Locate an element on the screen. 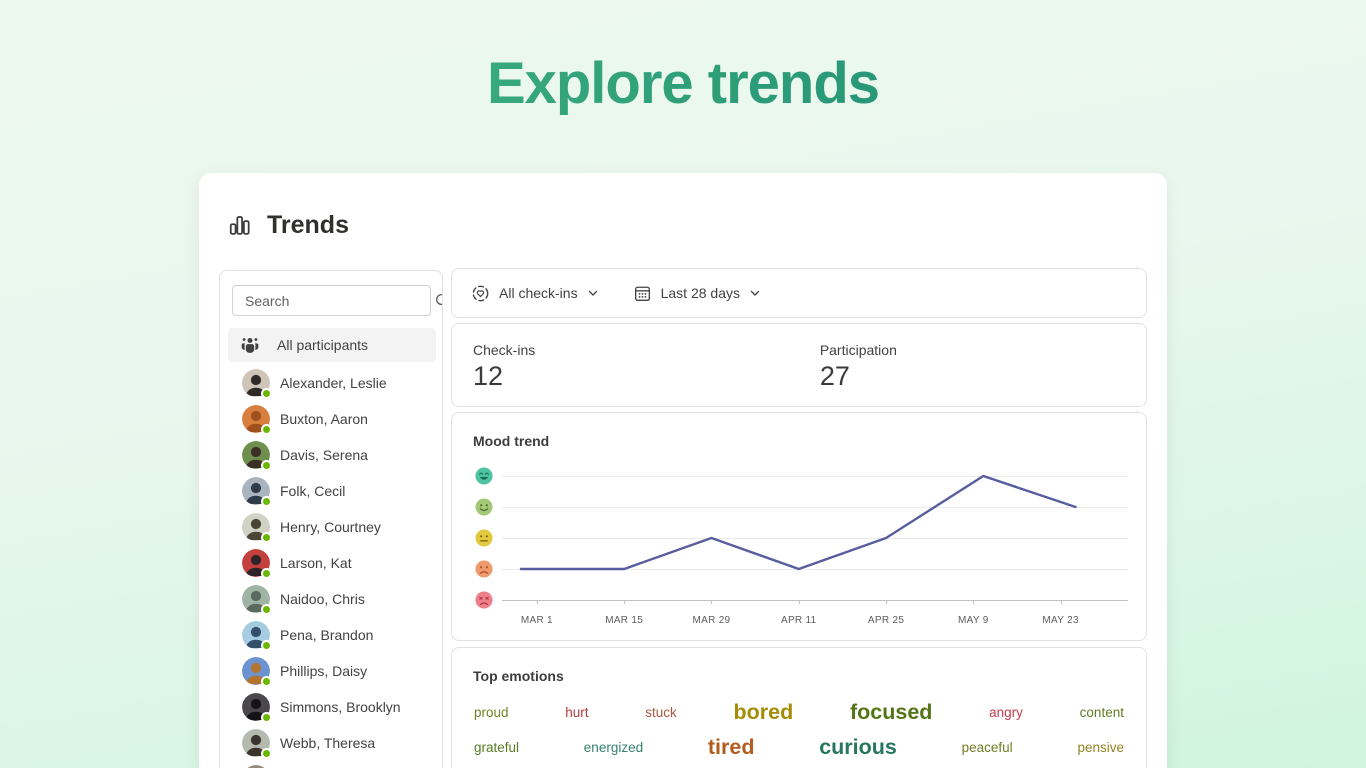 The image size is (1366, 768). all-participants-label: All participants is located at coordinates (323, 345).